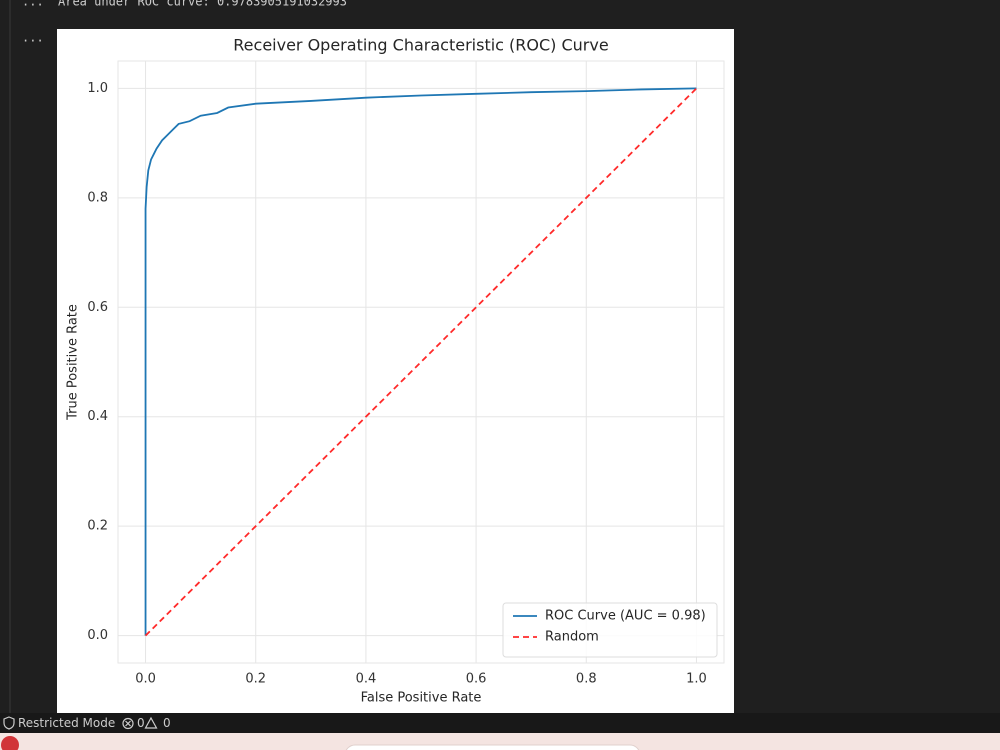 This screenshot has width=1000, height=750. Describe the element at coordinates (97, 197) in the screenshot. I see `y-tick-label: 0.8` at that location.